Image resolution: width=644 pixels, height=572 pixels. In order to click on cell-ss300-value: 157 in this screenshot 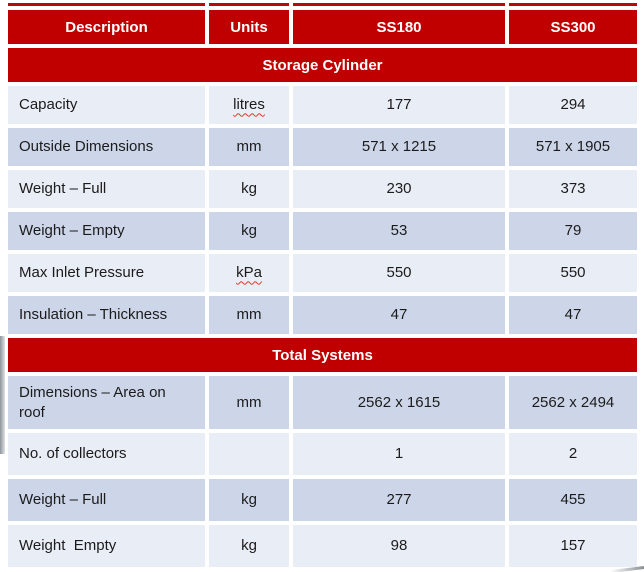, I will do `click(573, 546)`.